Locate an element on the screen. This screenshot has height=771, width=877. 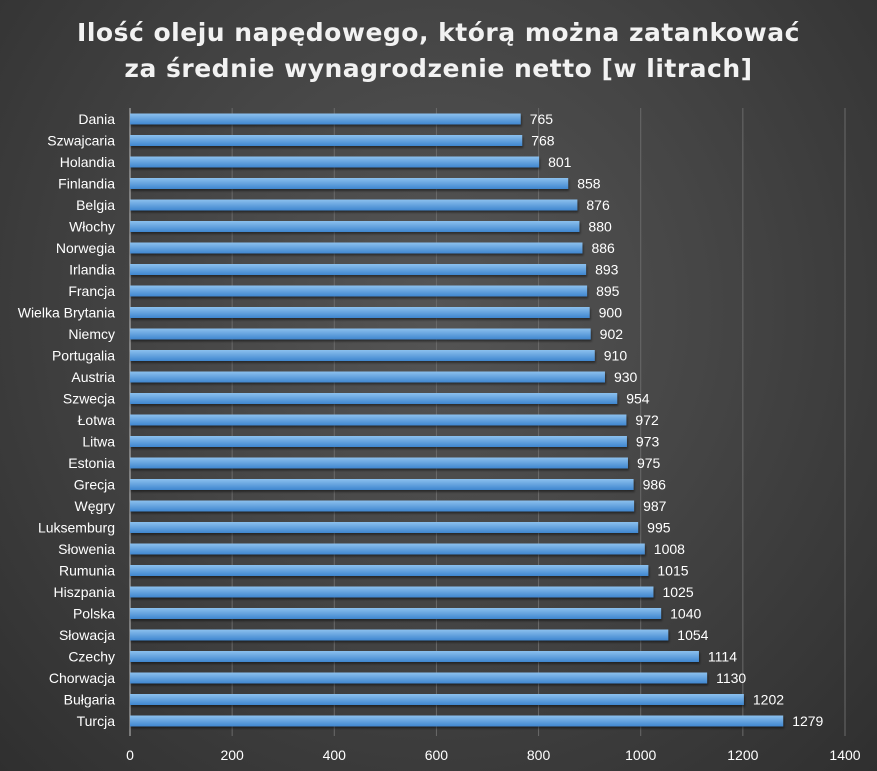
data-label: 1008 is located at coordinates (669, 549).